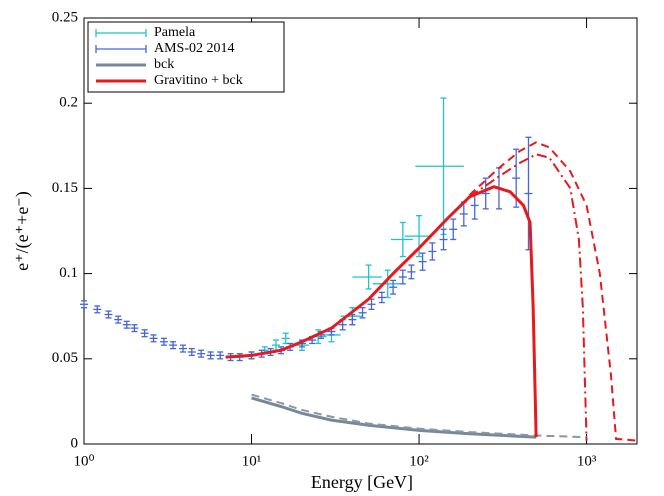  What do you see at coordinates (65, 188) in the screenshot?
I see `y-tick-label: 0.15` at bounding box center [65, 188].